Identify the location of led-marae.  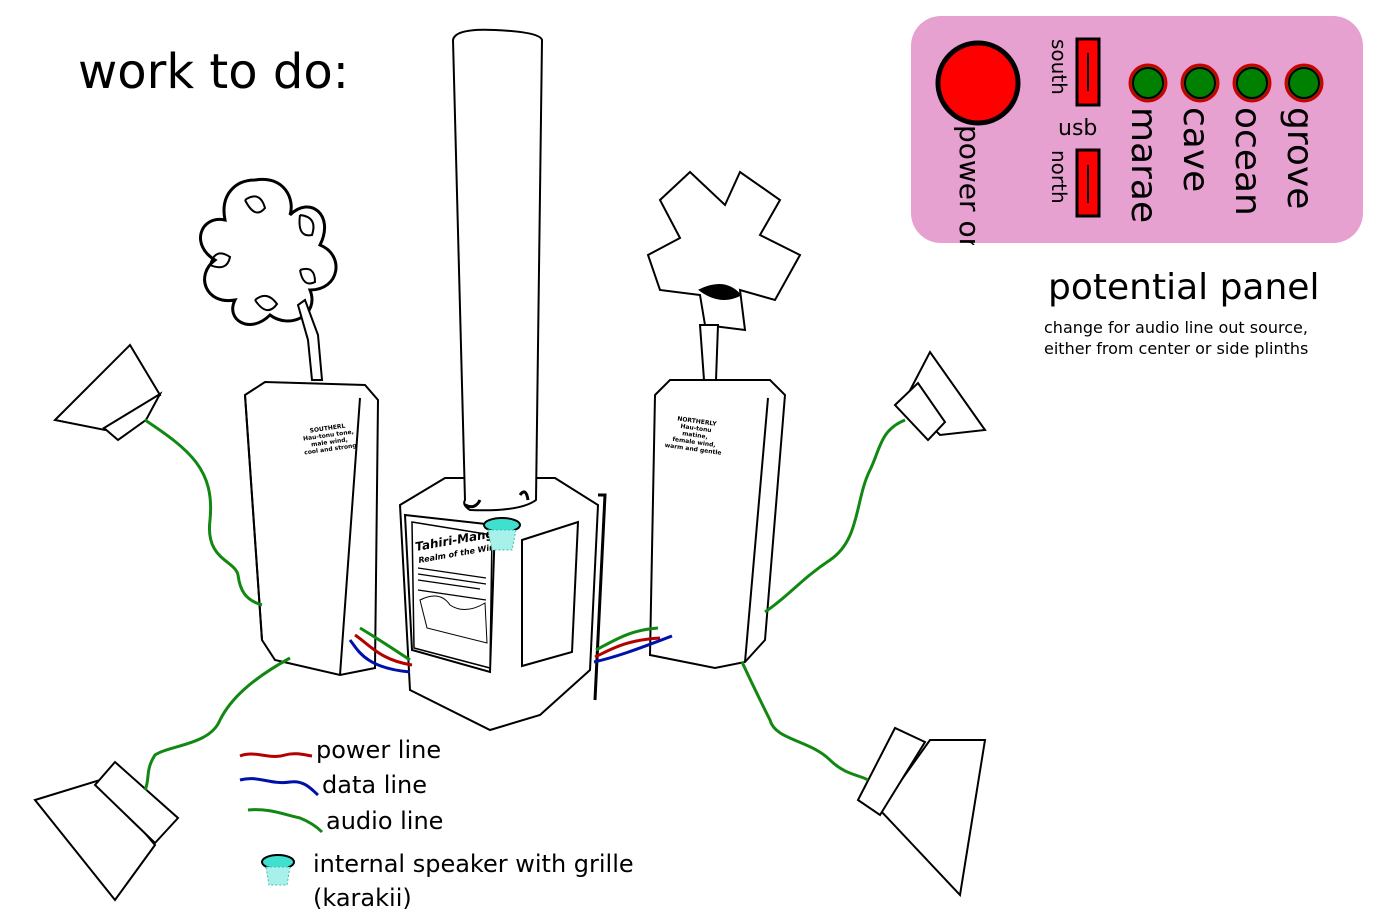
(1148, 83).